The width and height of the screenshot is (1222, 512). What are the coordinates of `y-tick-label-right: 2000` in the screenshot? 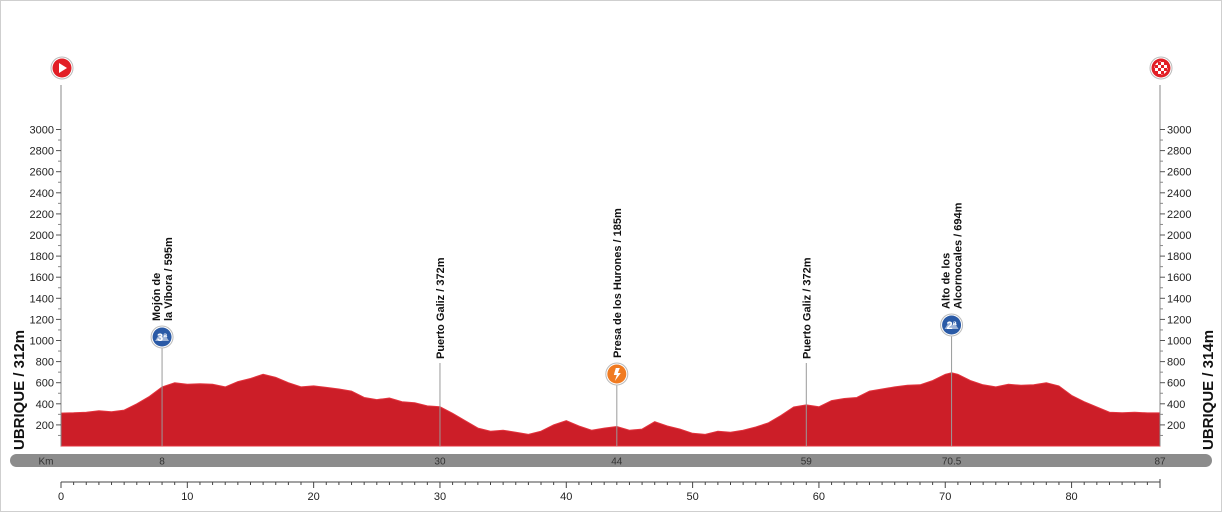 It's located at (1179, 236).